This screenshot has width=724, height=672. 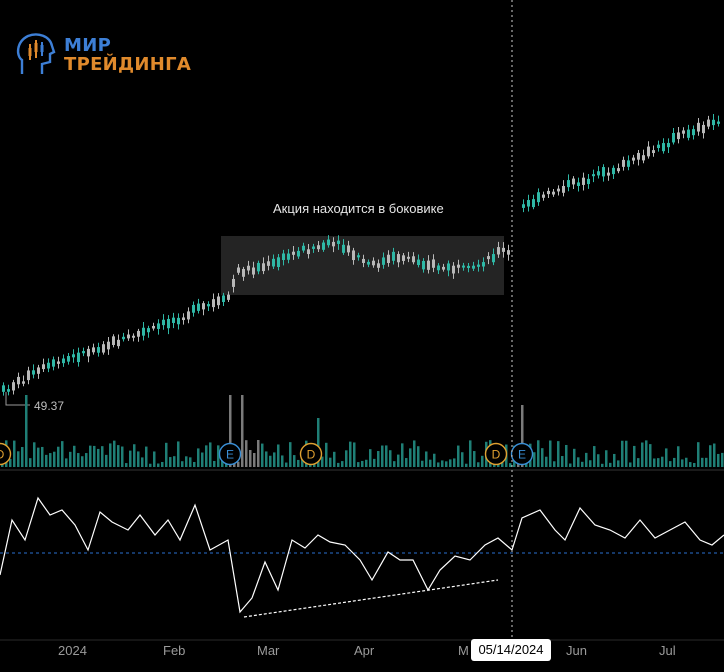 What do you see at coordinates (463, 650) in the screenshot?
I see `x-label-may: M` at bounding box center [463, 650].